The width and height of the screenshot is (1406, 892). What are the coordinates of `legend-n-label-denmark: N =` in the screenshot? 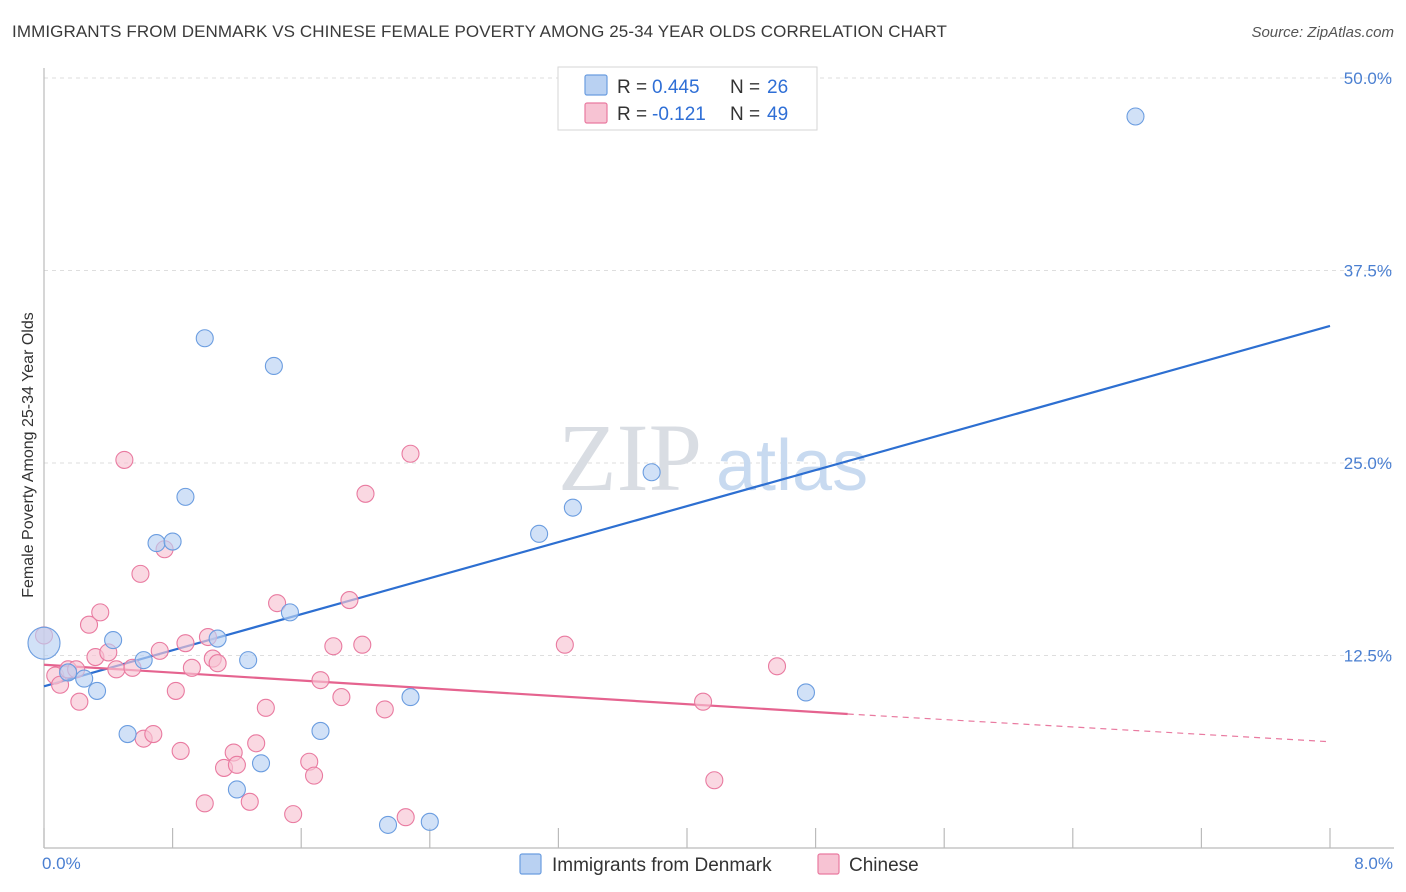 It's located at (745, 87).